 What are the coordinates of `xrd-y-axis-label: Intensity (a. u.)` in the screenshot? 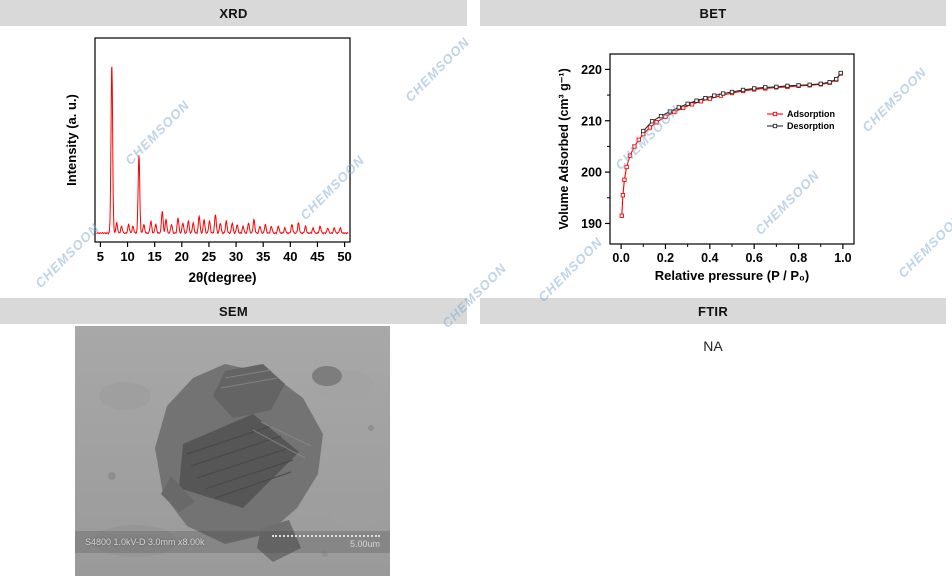 It's located at (71, 140).